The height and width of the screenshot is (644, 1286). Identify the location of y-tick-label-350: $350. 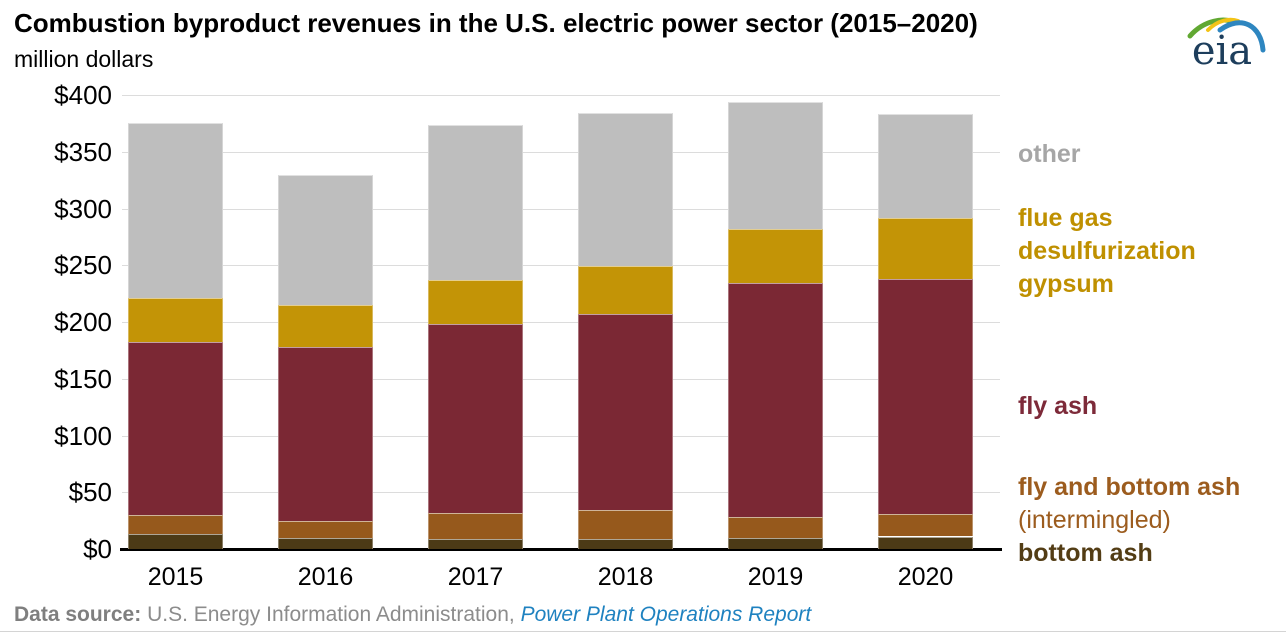
(83, 151).